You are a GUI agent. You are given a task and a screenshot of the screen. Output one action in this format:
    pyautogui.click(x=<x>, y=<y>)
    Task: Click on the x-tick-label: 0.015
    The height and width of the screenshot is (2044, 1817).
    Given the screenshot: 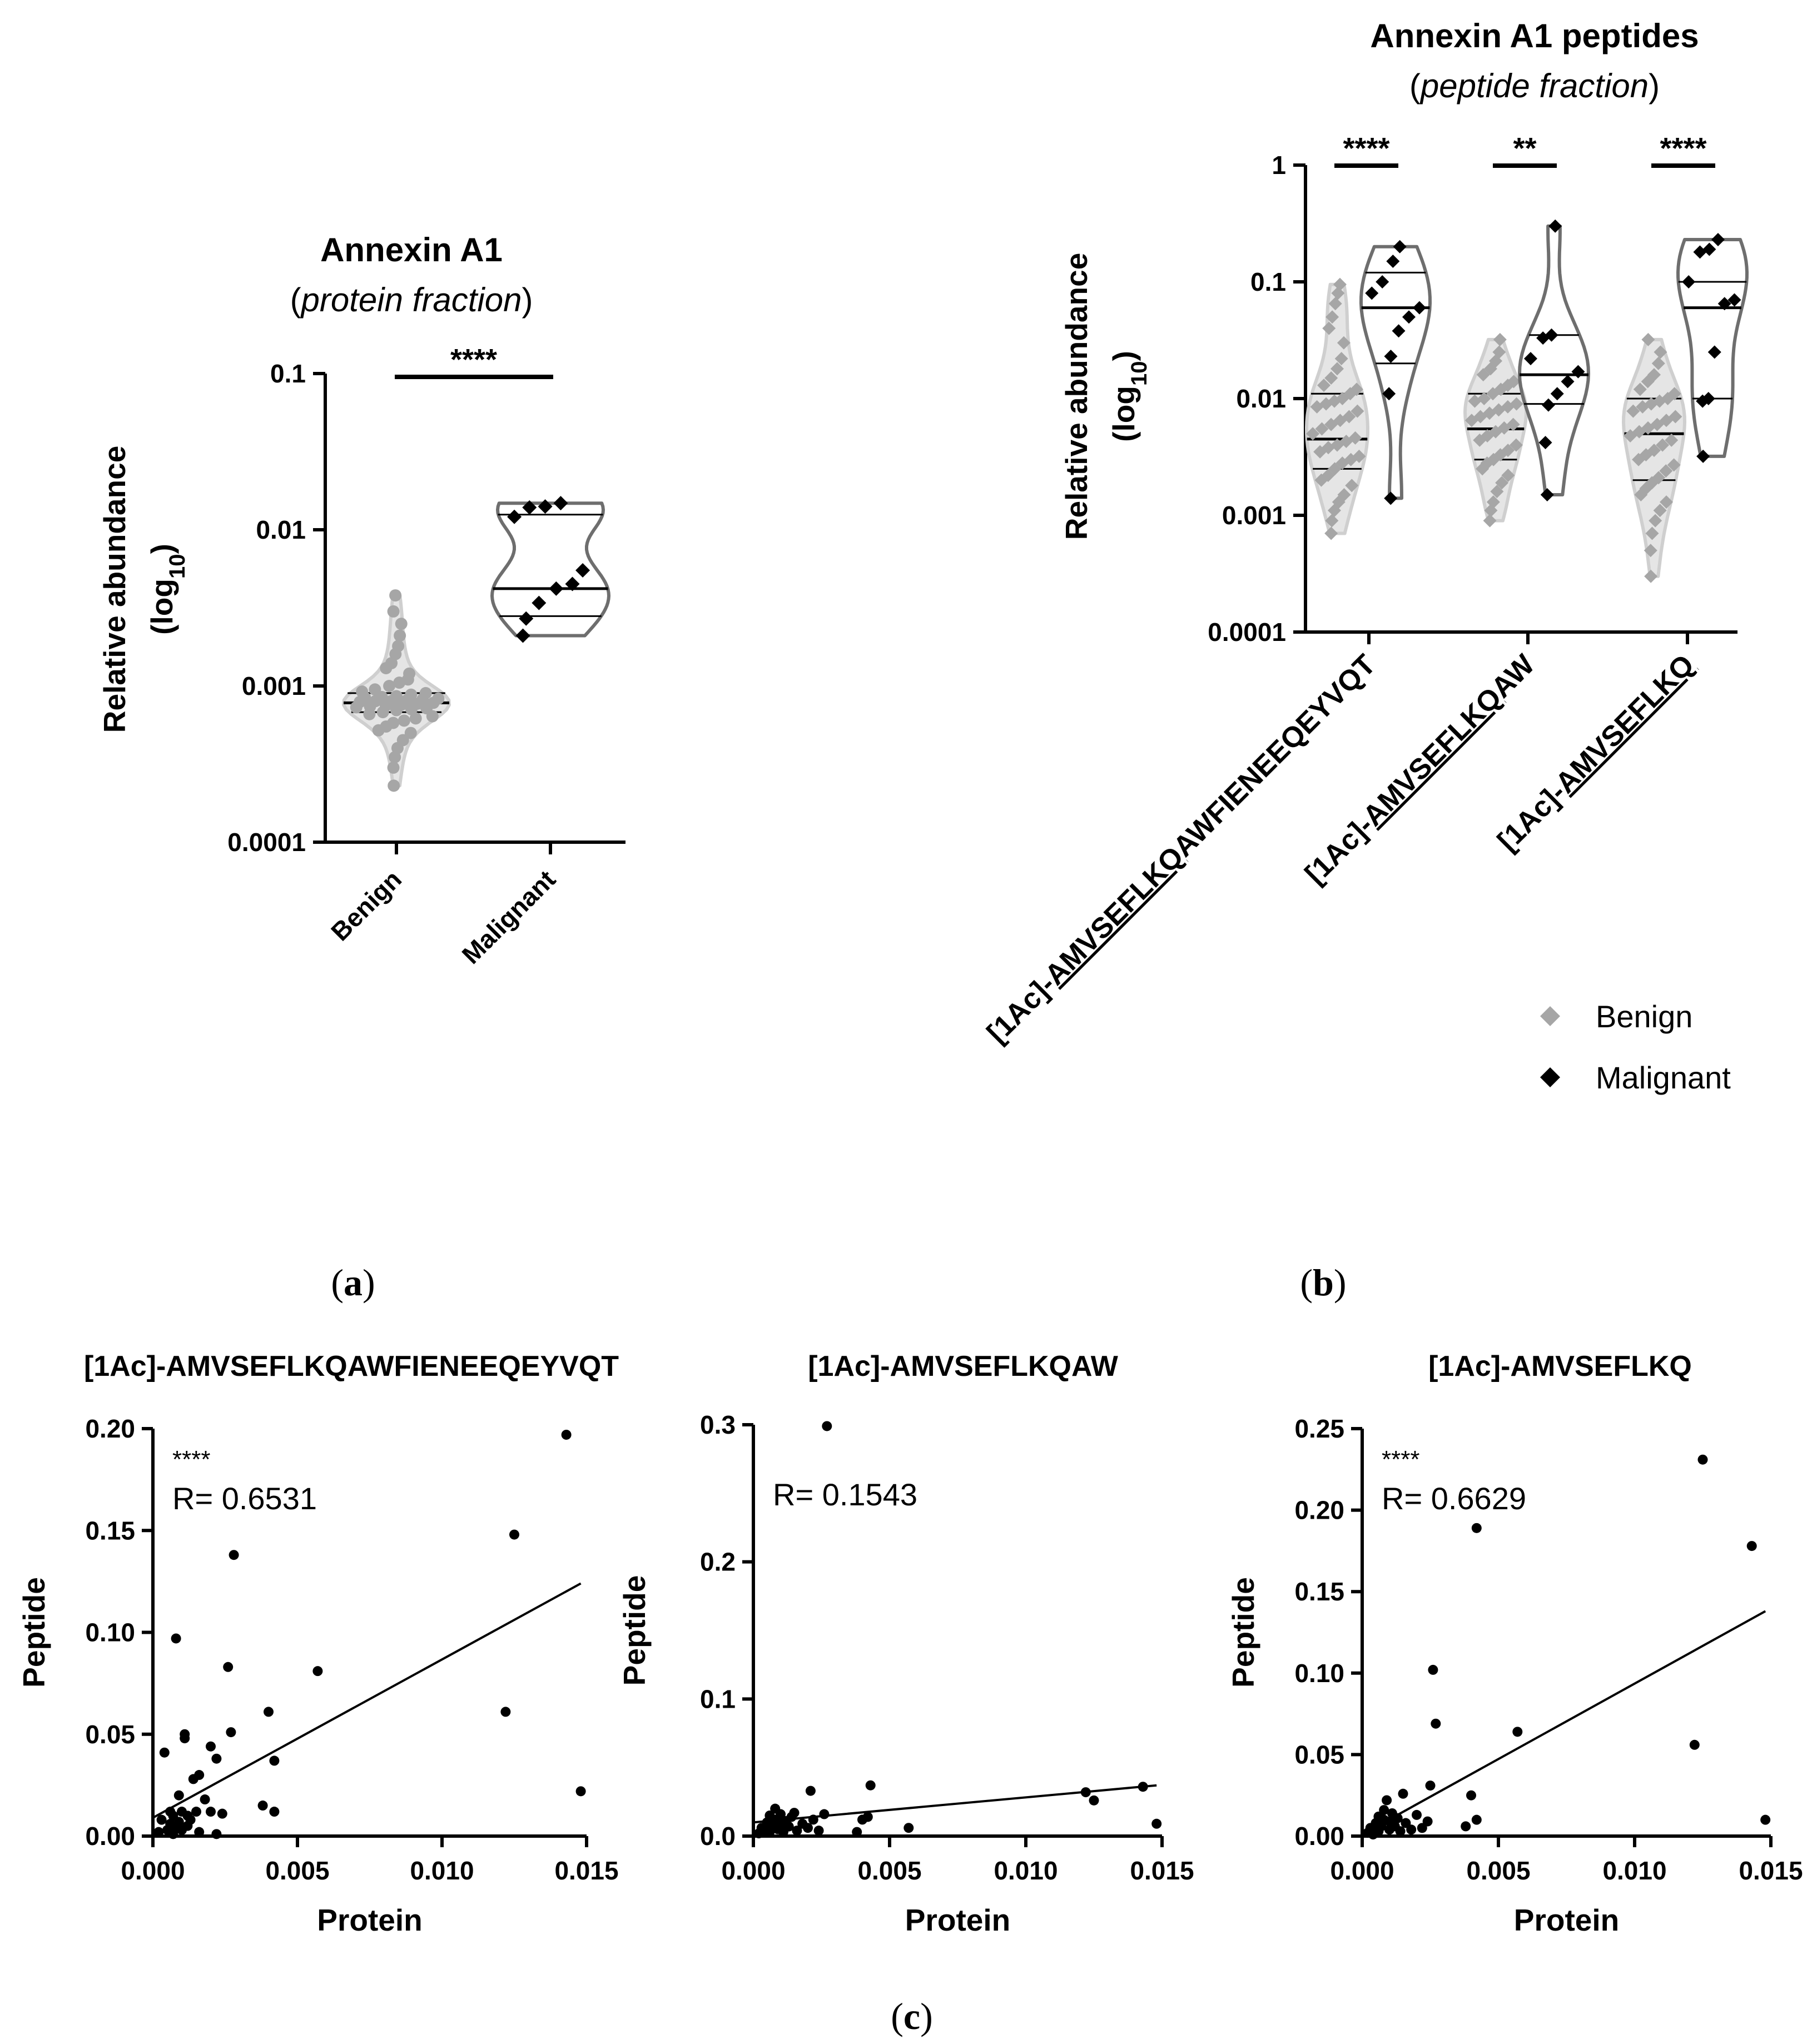 What is the action you would take?
    pyautogui.click(x=586, y=1870)
    